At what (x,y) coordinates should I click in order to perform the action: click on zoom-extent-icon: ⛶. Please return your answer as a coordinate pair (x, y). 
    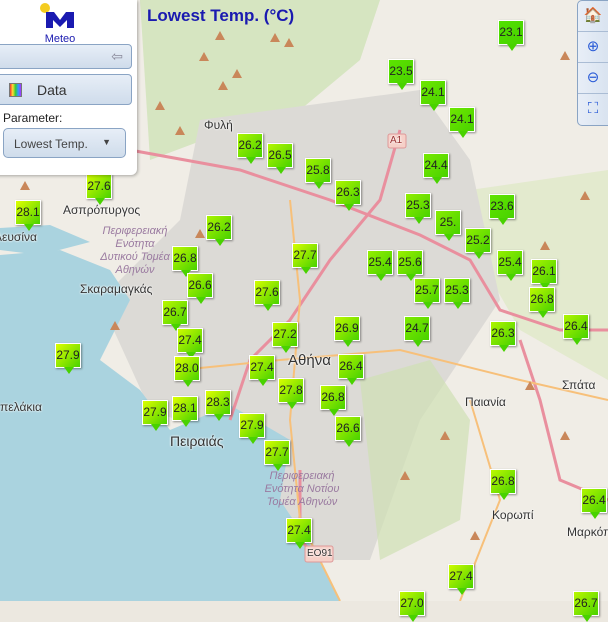
    Looking at the image, I should click on (593, 108).